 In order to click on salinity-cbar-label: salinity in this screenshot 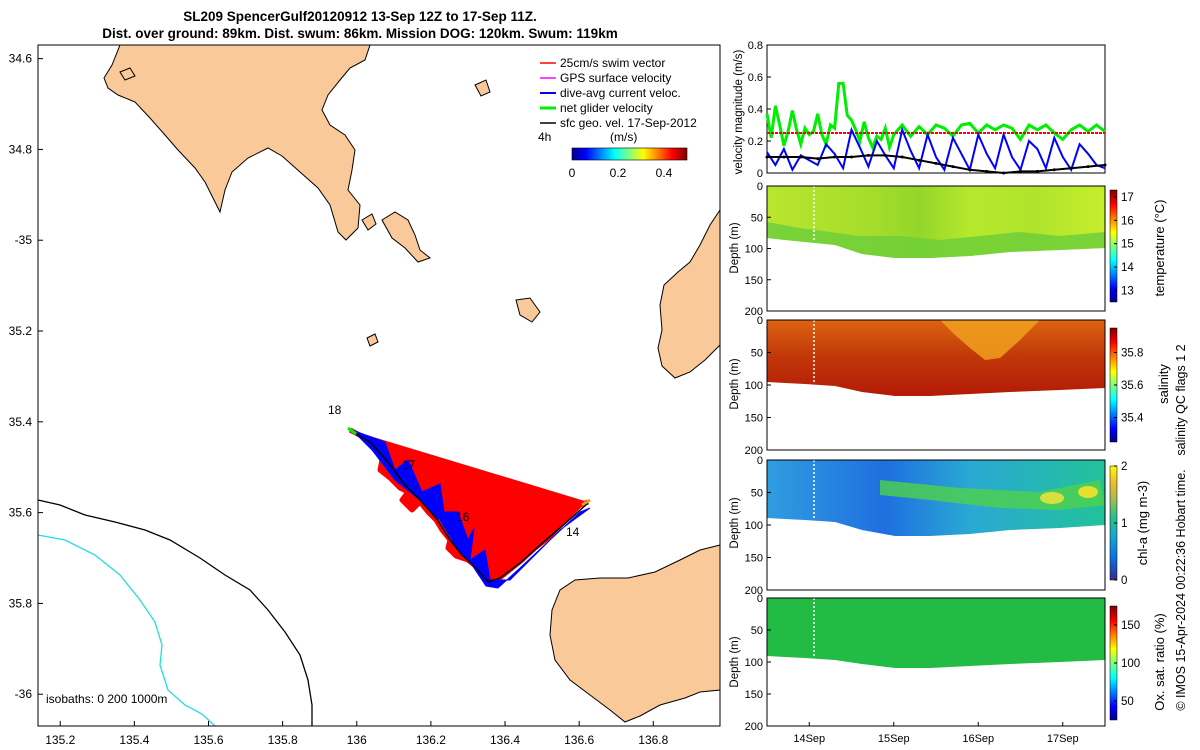, I will do `click(1163, 384)`.